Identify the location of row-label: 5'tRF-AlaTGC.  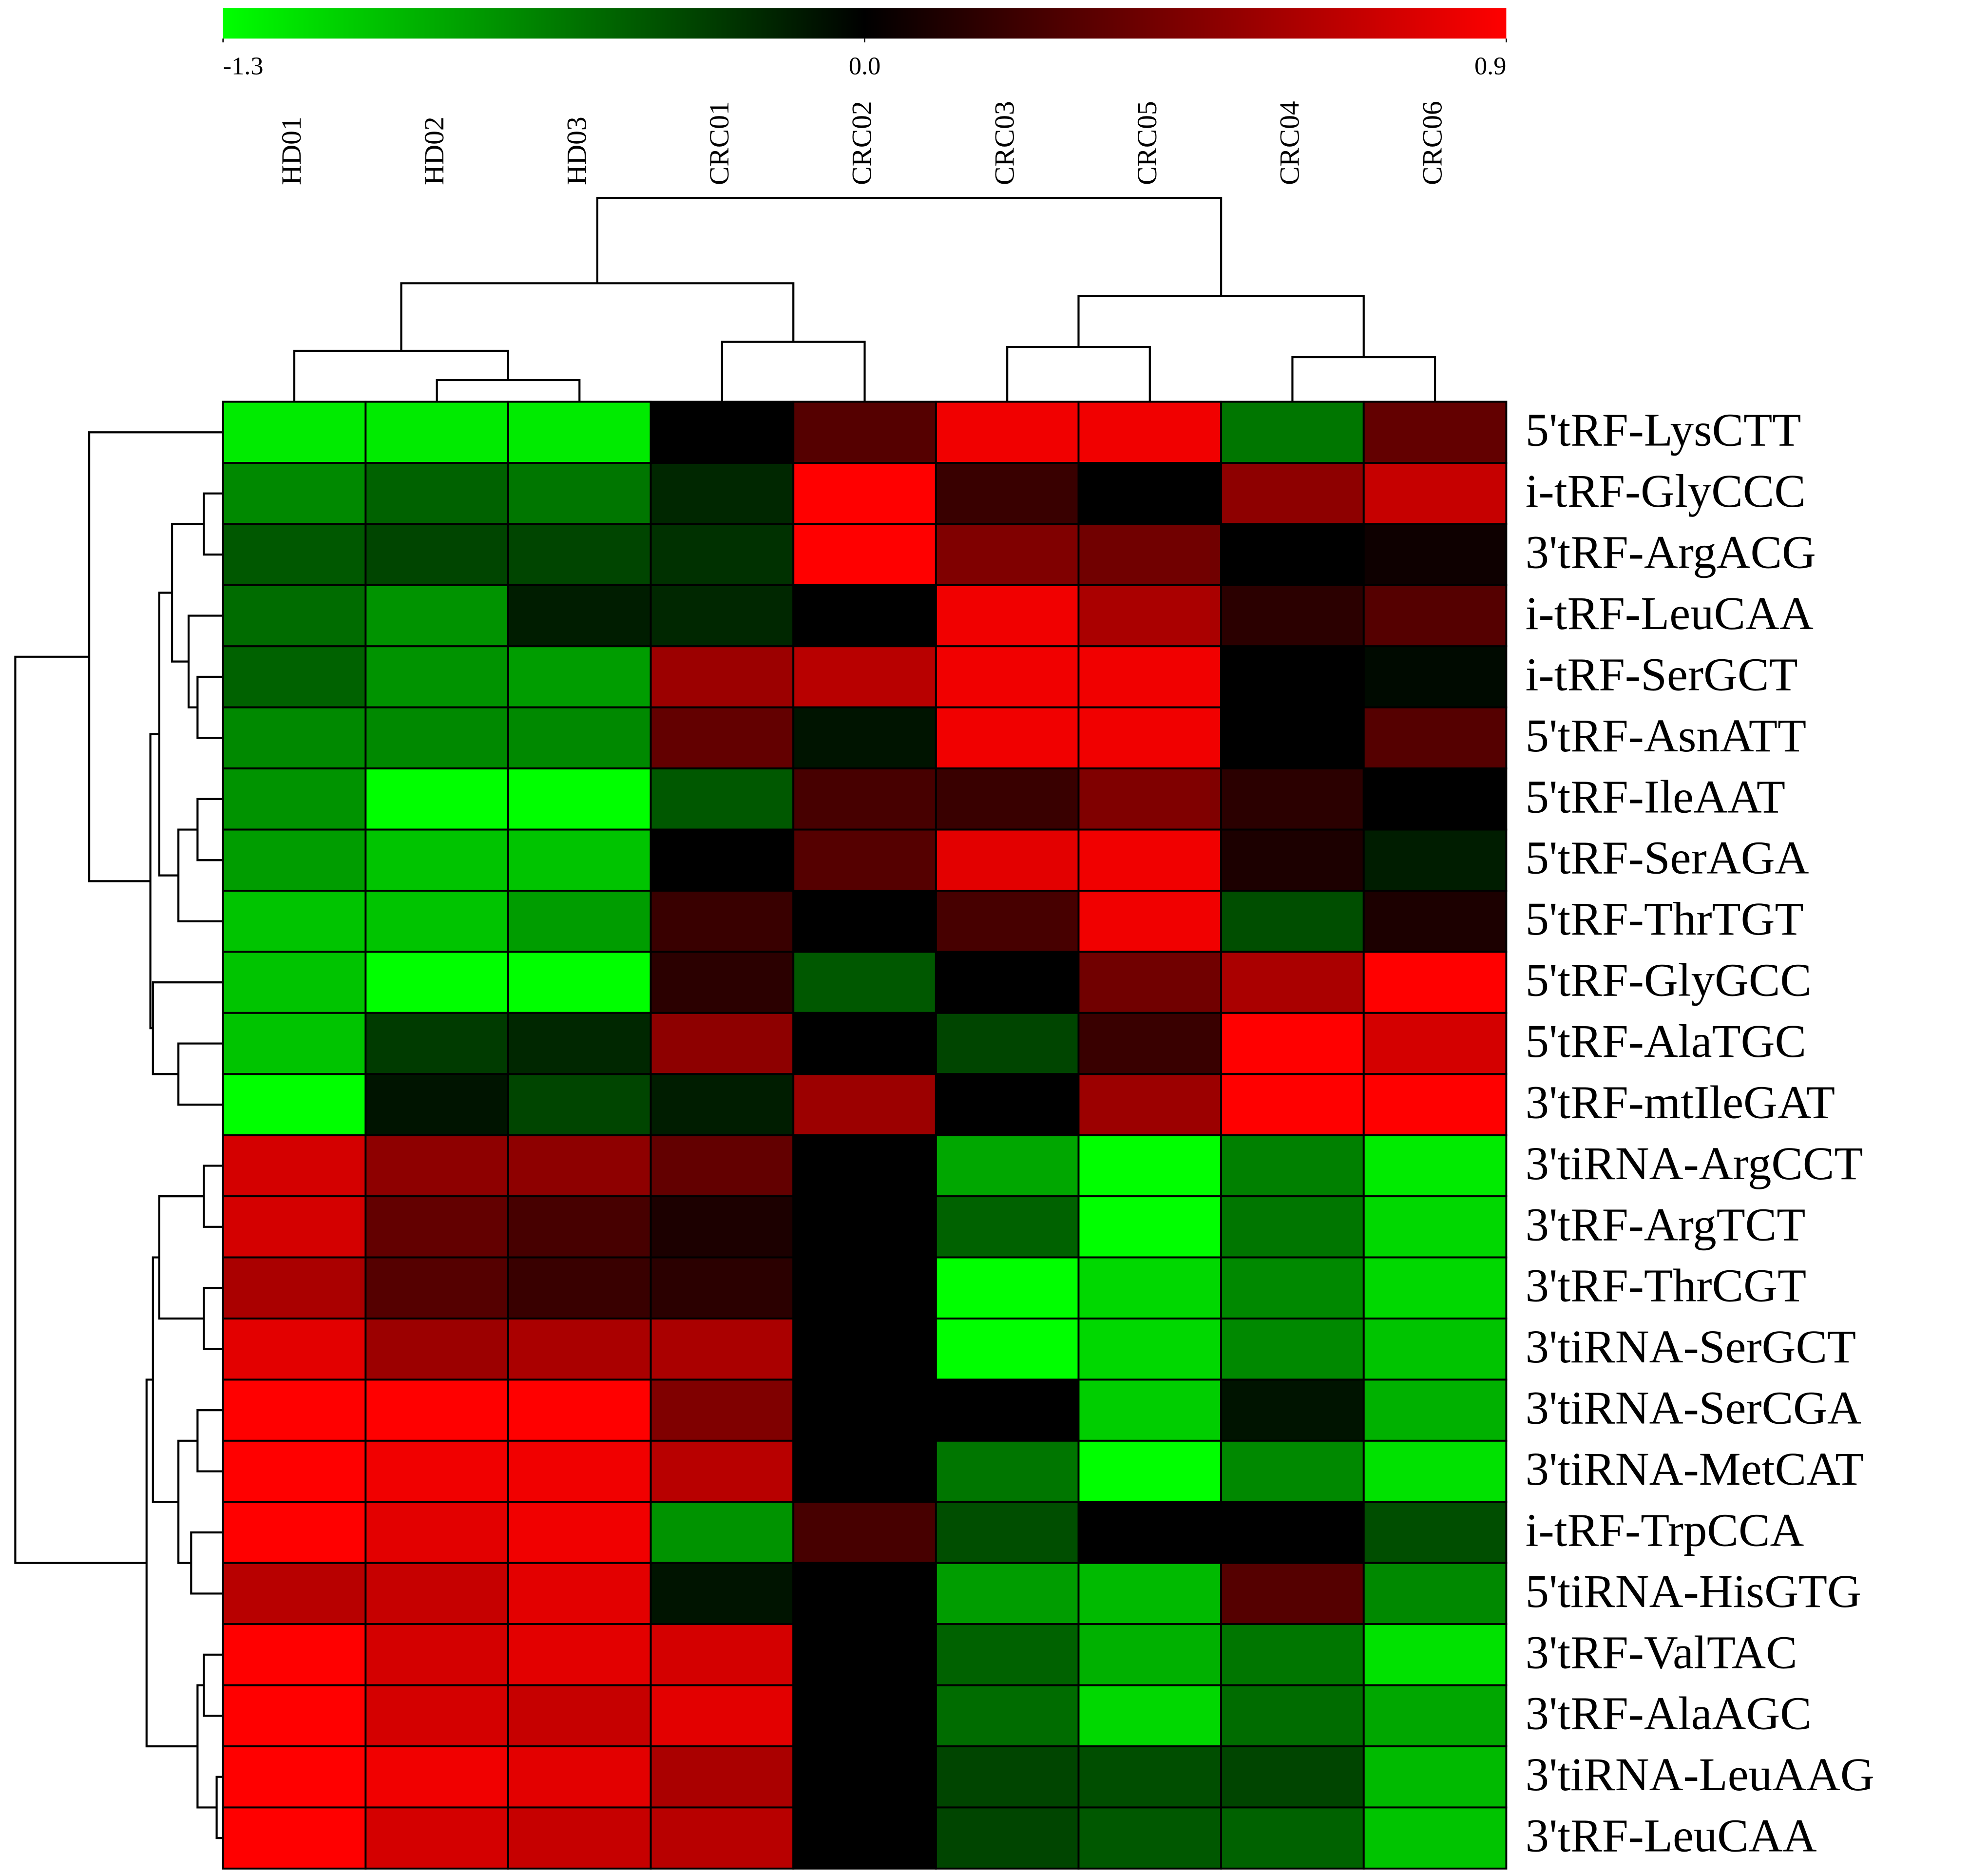
(1666, 1041).